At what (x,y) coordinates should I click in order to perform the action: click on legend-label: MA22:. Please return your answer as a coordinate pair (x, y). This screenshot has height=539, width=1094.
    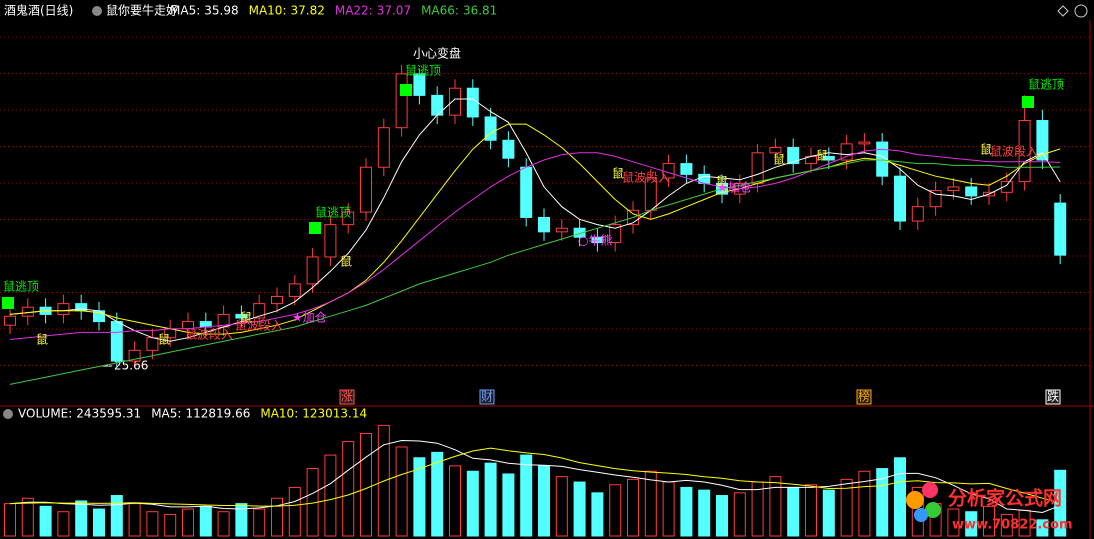
    Looking at the image, I should click on (354, 11).